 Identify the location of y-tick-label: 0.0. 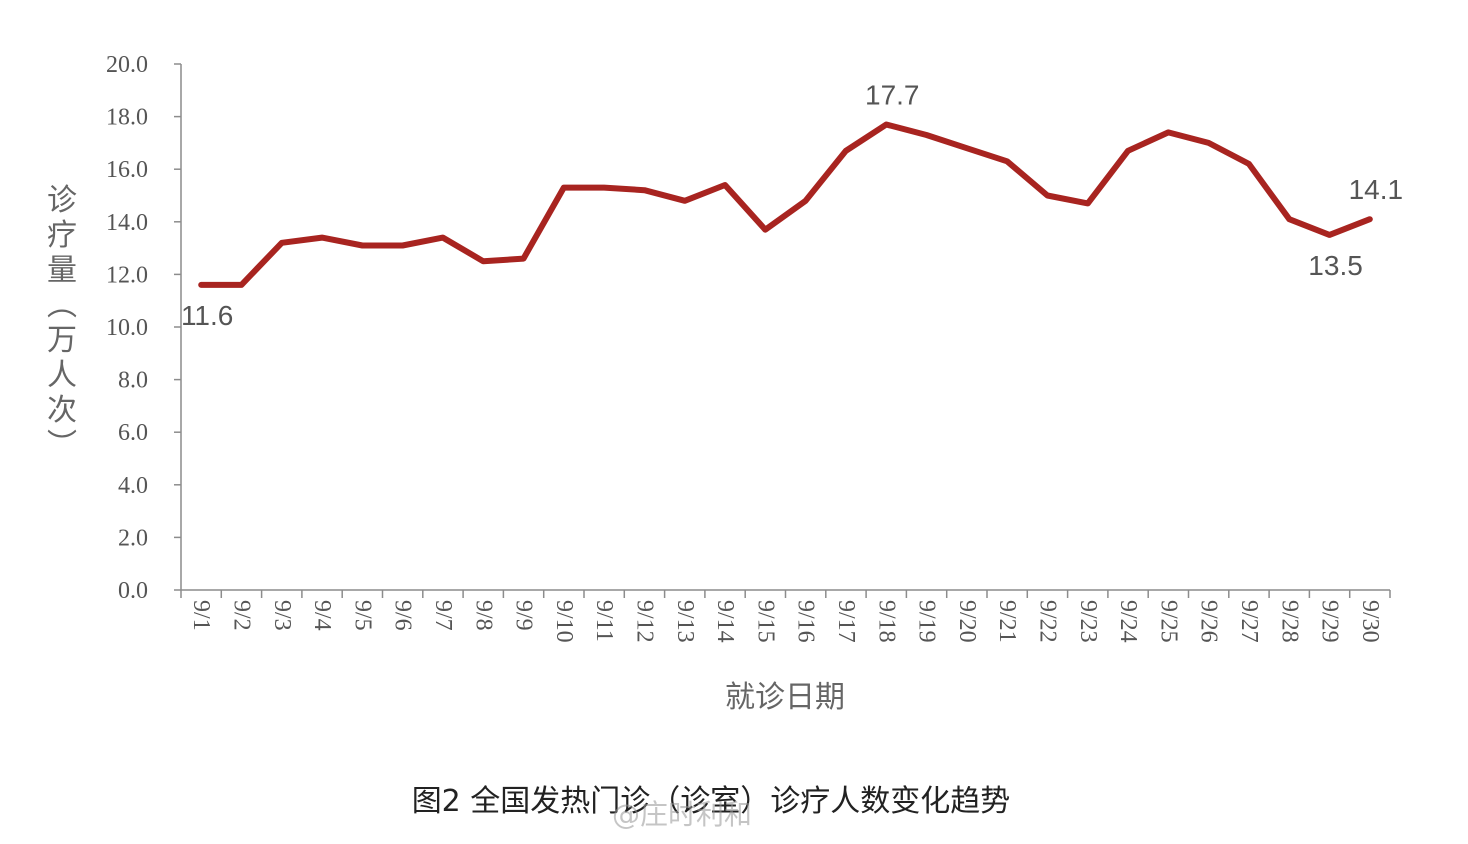
(133, 591).